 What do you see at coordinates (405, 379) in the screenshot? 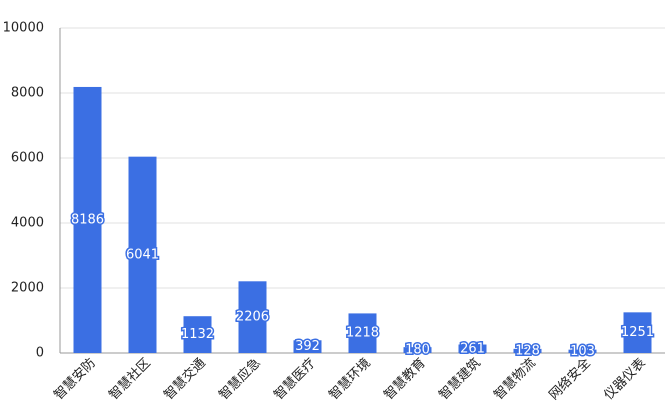
I see `x-tick-label: 智慧教育` at bounding box center [405, 379].